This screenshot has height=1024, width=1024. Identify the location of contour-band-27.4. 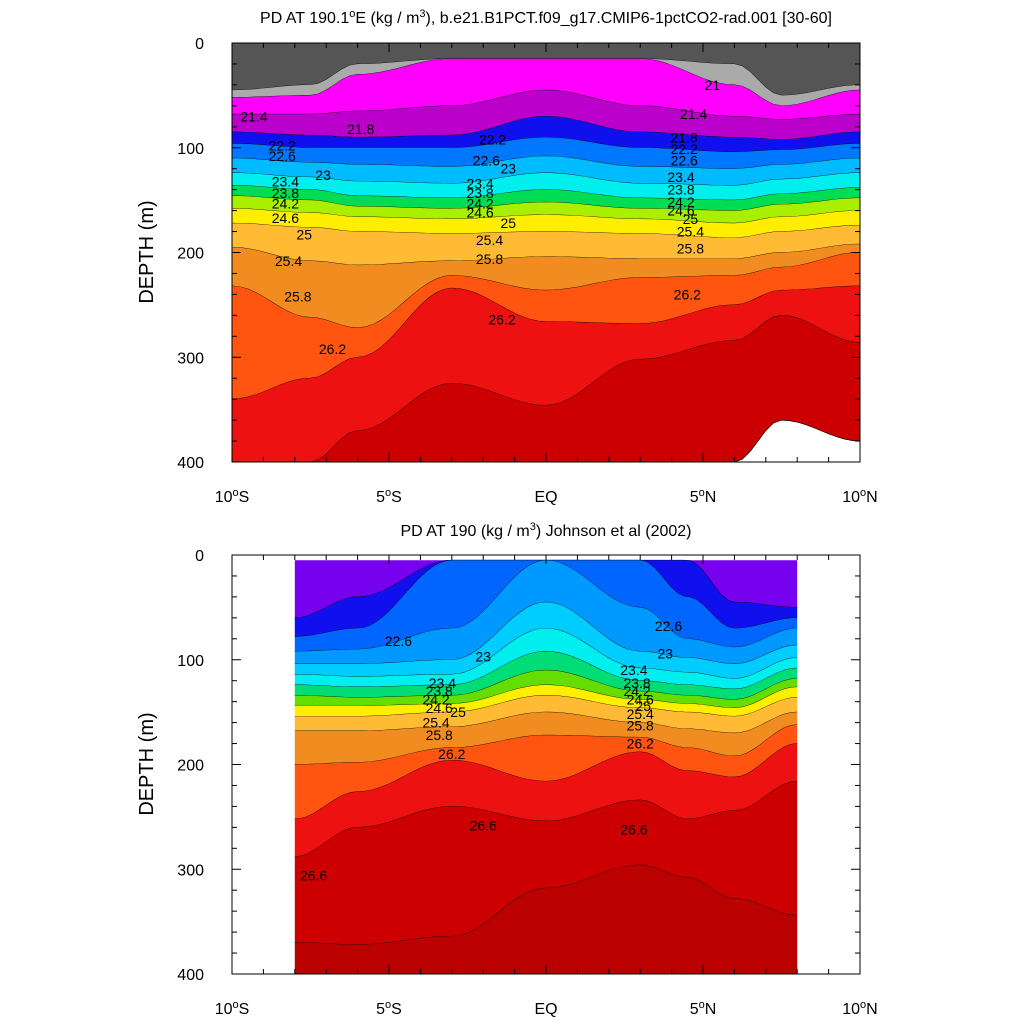
(546, 919).